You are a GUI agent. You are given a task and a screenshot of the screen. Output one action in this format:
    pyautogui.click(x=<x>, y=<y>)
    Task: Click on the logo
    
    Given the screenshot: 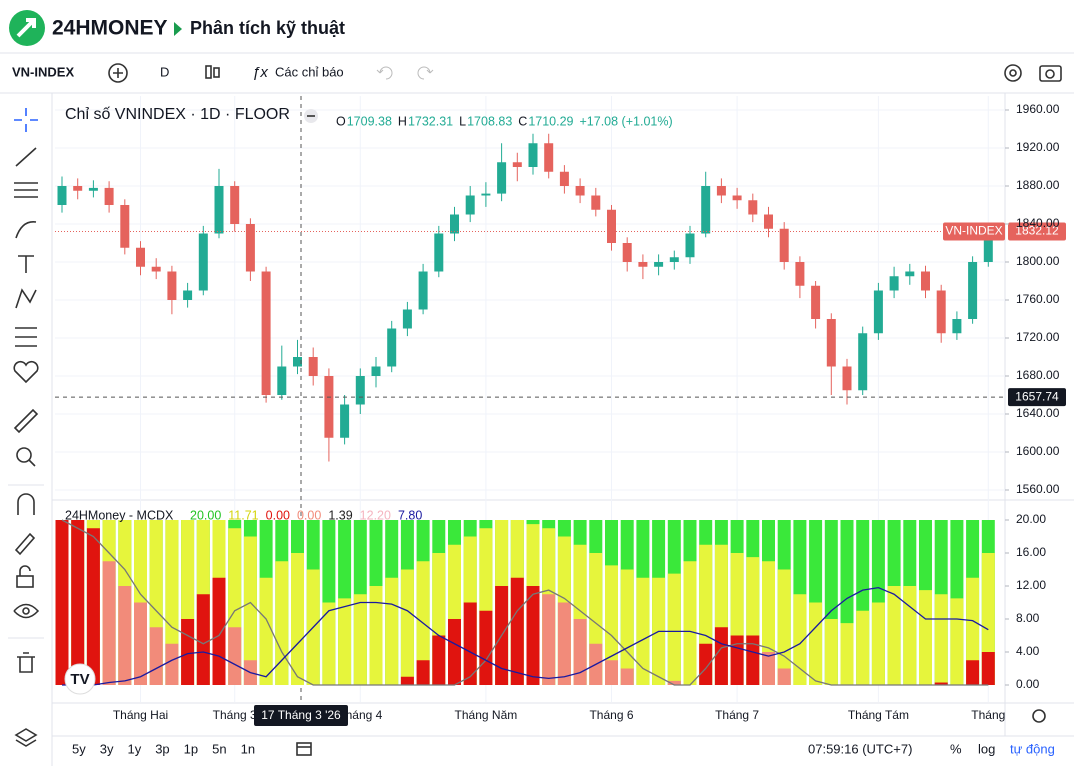 What is the action you would take?
    pyautogui.click(x=27, y=28)
    